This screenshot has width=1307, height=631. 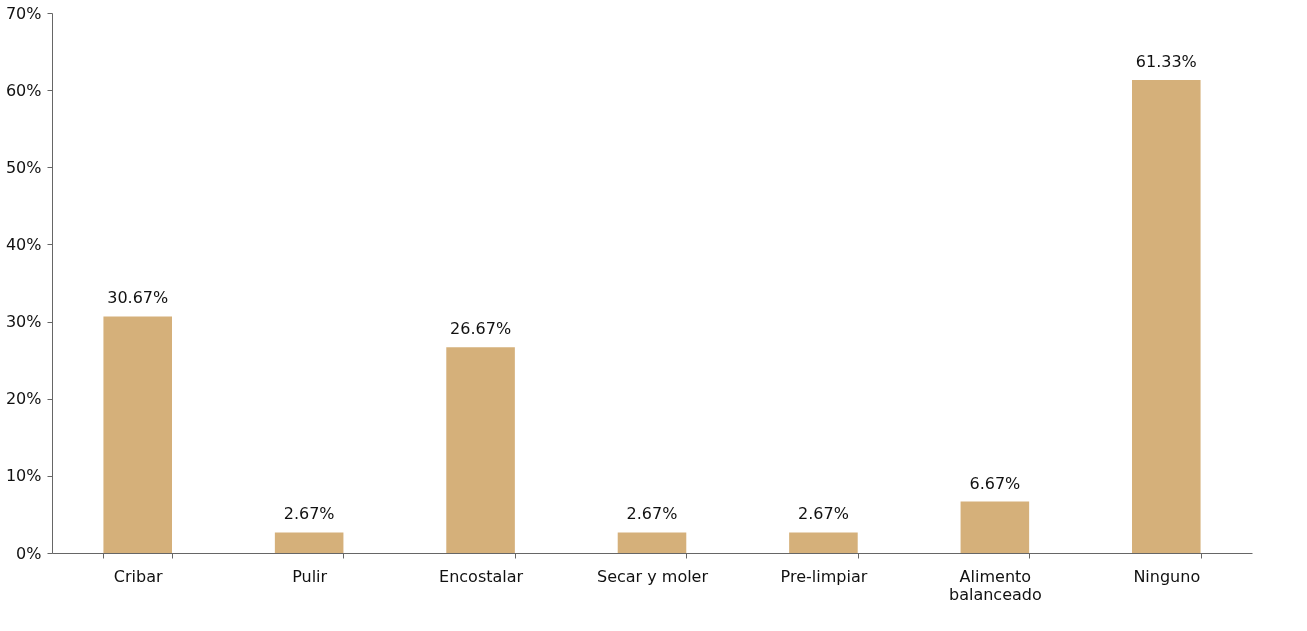 What do you see at coordinates (138, 298) in the screenshot?
I see `data-label: 30.67%` at bounding box center [138, 298].